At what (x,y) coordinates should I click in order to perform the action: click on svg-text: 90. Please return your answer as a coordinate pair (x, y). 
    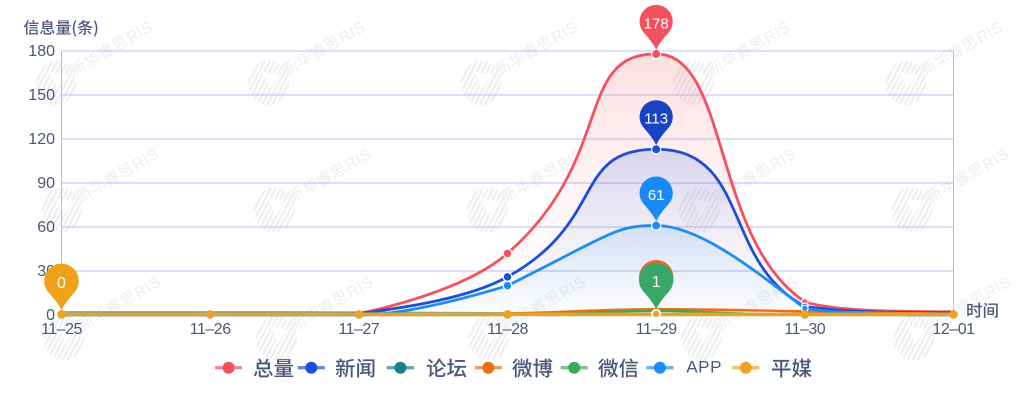
    Looking at the image, I should click on (46, 183).